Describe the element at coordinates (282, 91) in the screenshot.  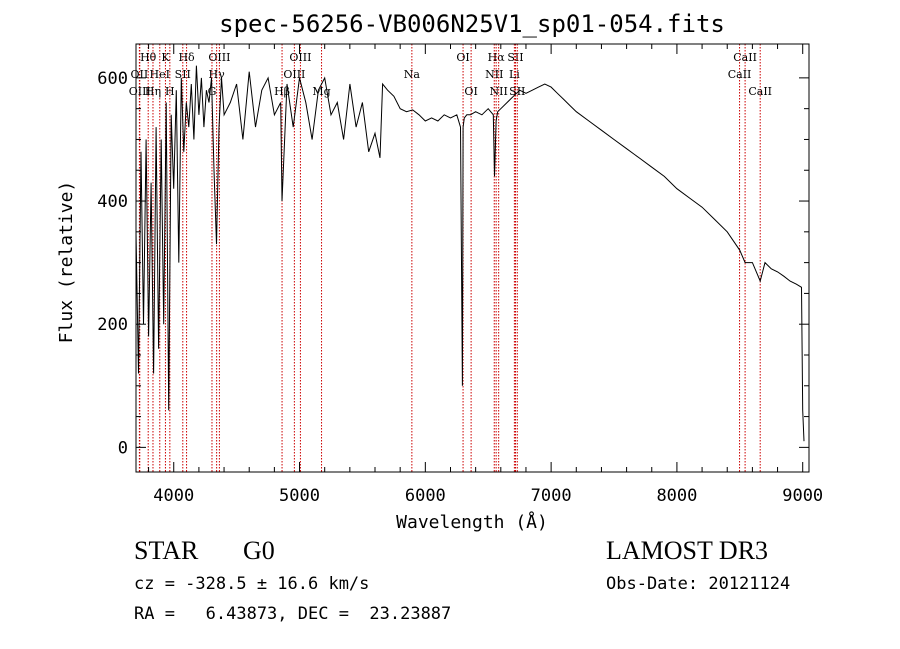
I see `spectral-line-label: Hβ` at that location.